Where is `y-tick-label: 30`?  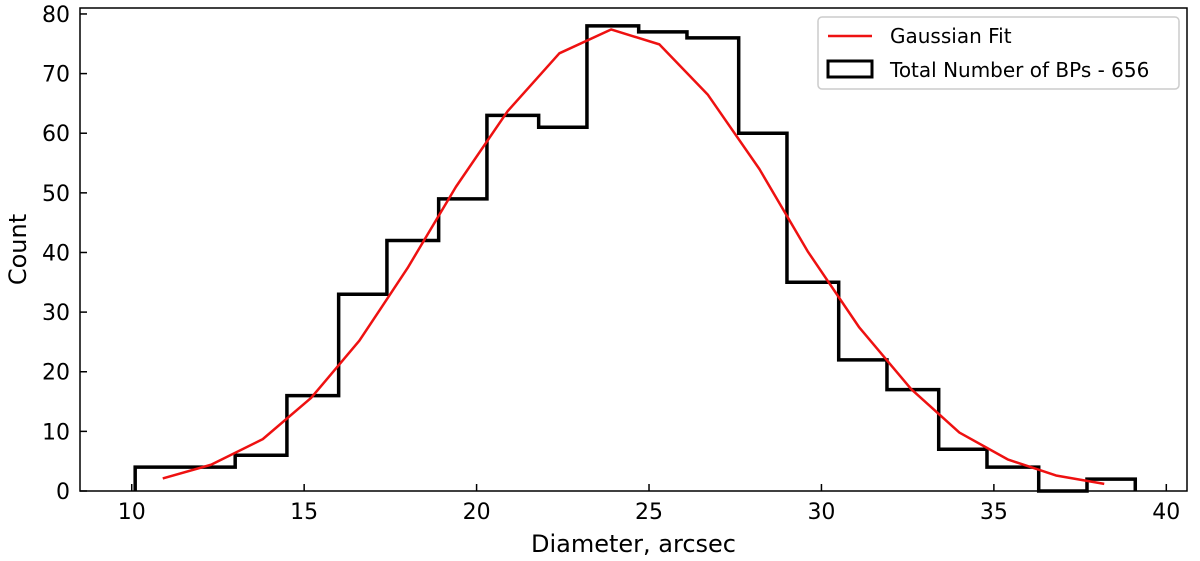 y-tick-label: 30 is located at coordinates (56, 313).